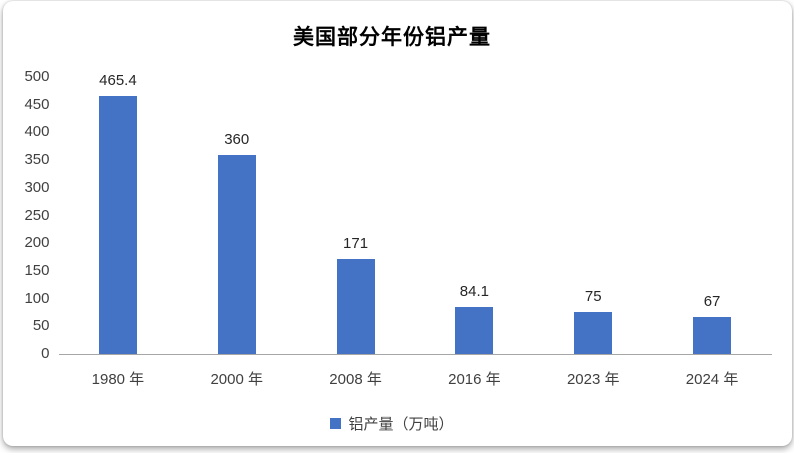  I want to click on y-axis-tick-label: 50, so click(41, 326).